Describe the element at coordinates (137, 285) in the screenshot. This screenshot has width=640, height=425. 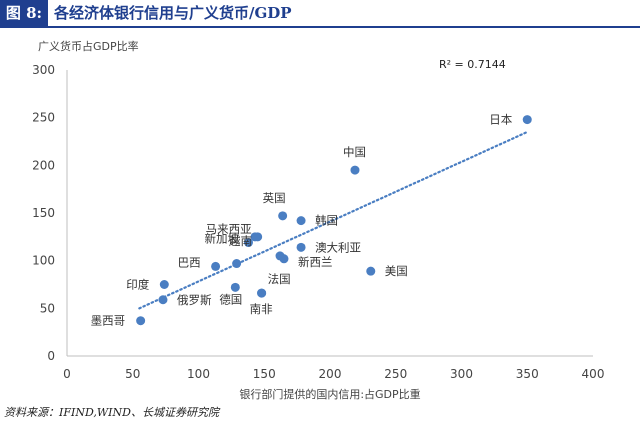
I see `point-label: 印度` at that location.